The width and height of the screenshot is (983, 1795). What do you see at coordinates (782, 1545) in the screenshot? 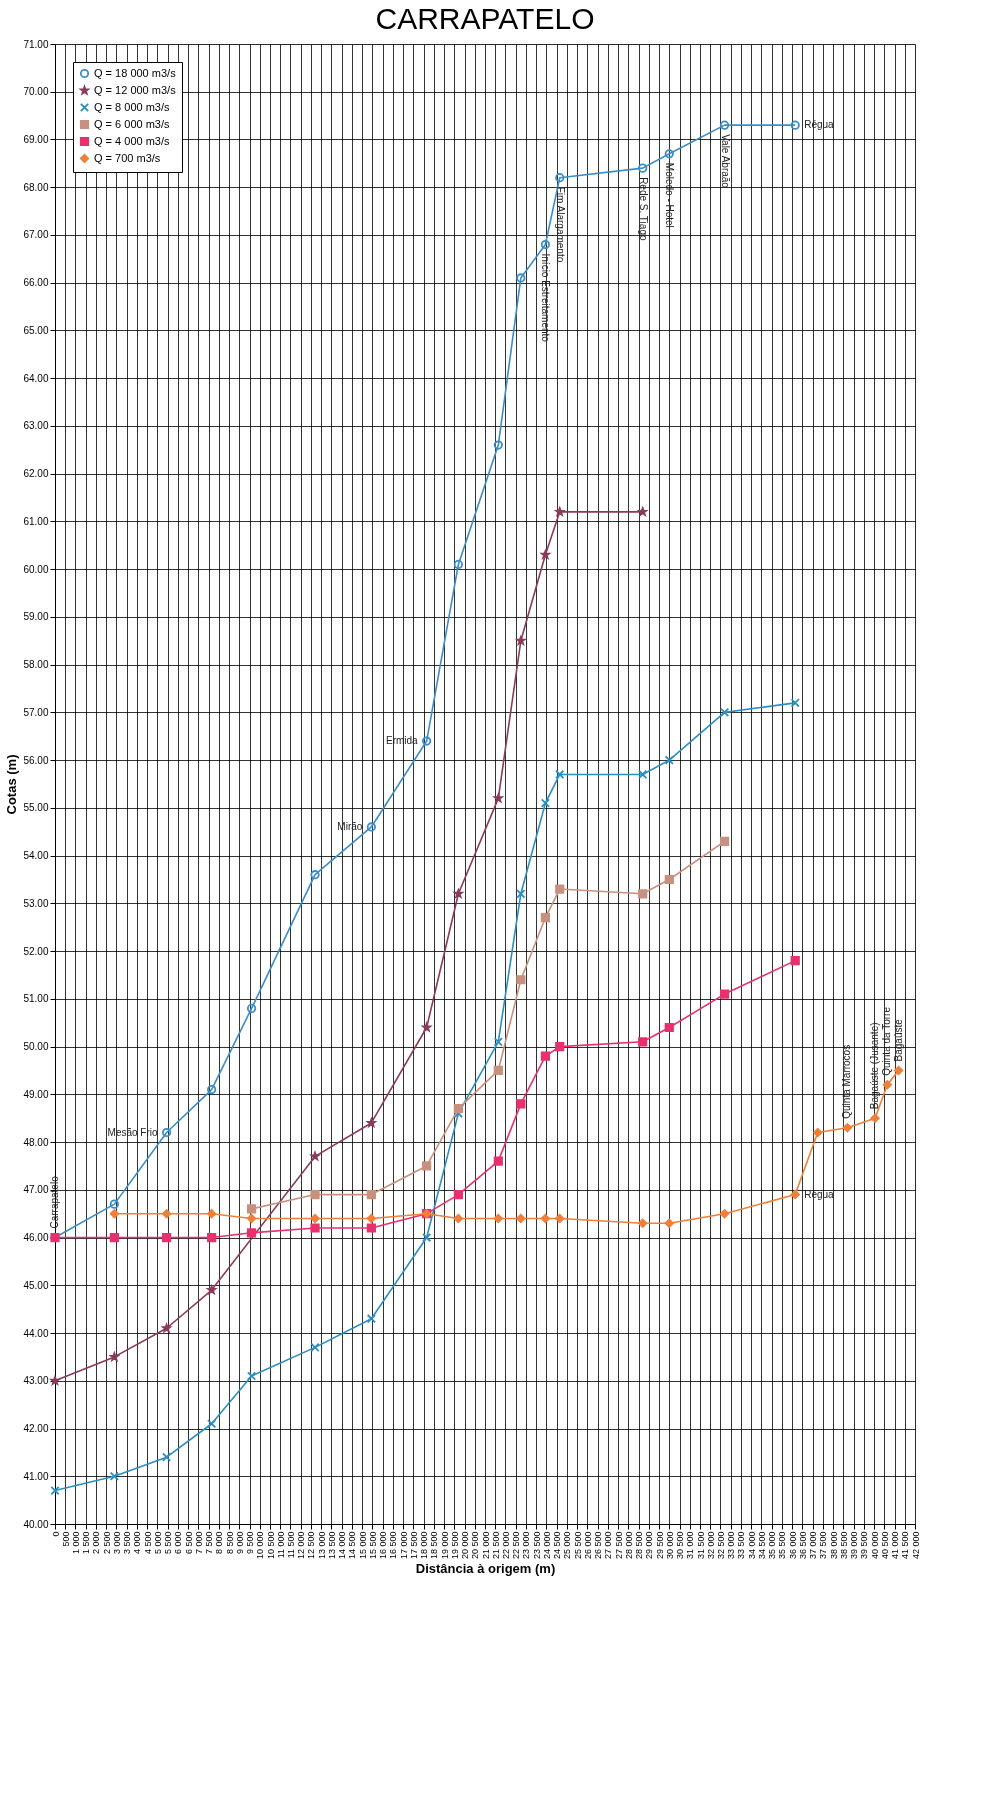
I see `x-tick-label: 35 500` at bounding box center [782, 1545].